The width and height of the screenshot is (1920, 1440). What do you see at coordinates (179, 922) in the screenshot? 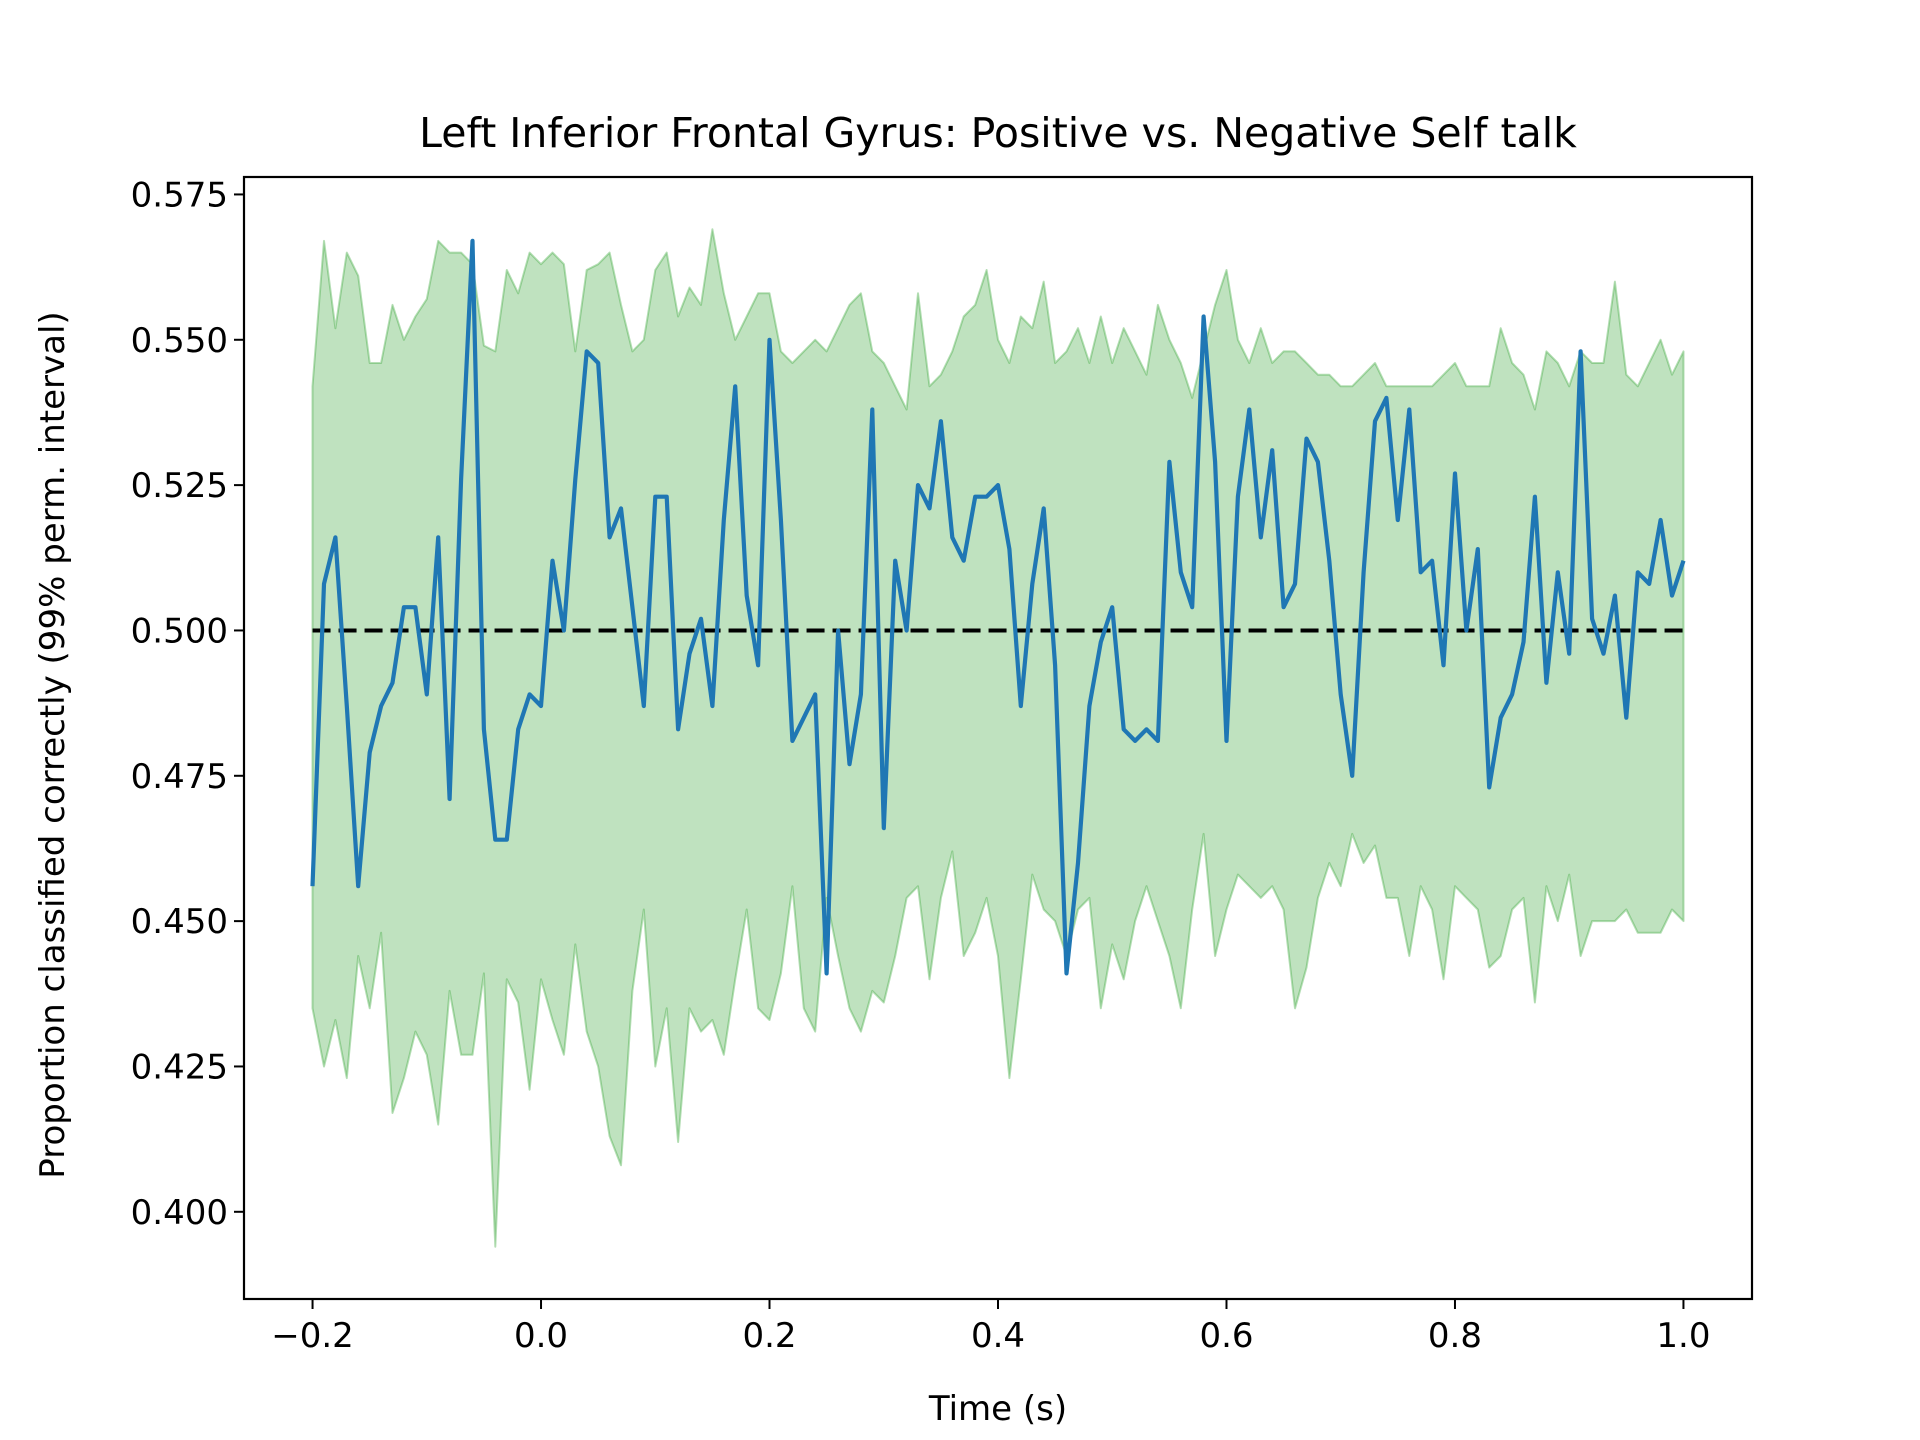
I see `y-tick-label: 0.450` at bounding box center [179, 922].